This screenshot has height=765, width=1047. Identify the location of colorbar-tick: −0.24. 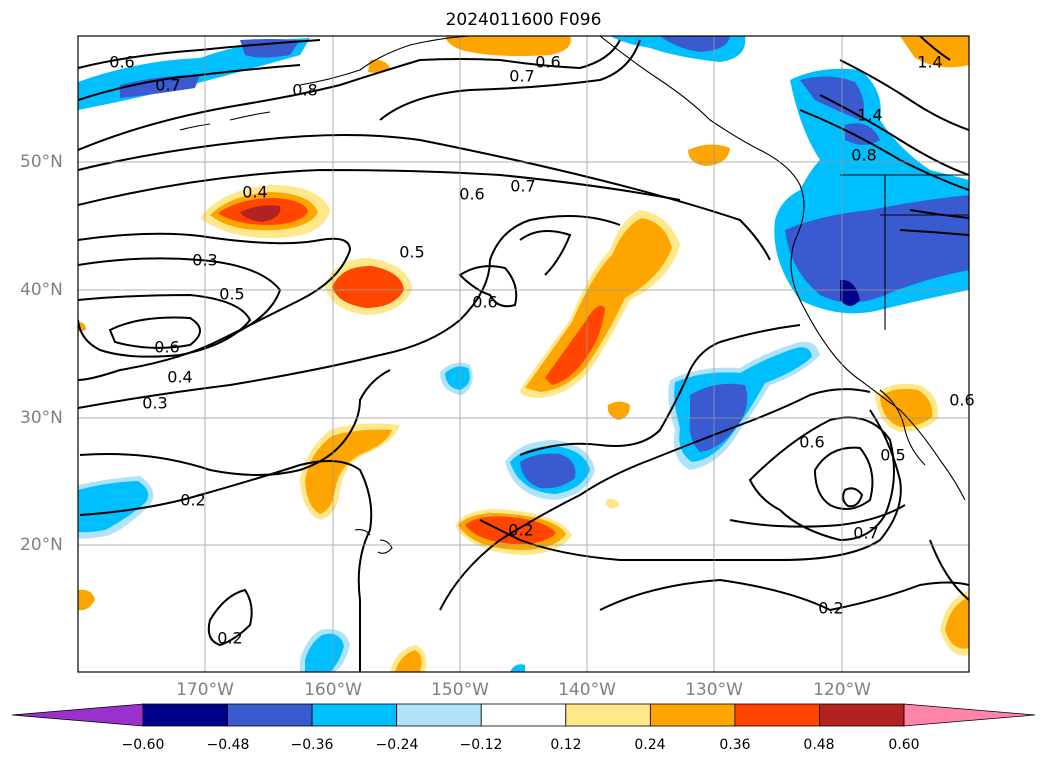
(397, 745).